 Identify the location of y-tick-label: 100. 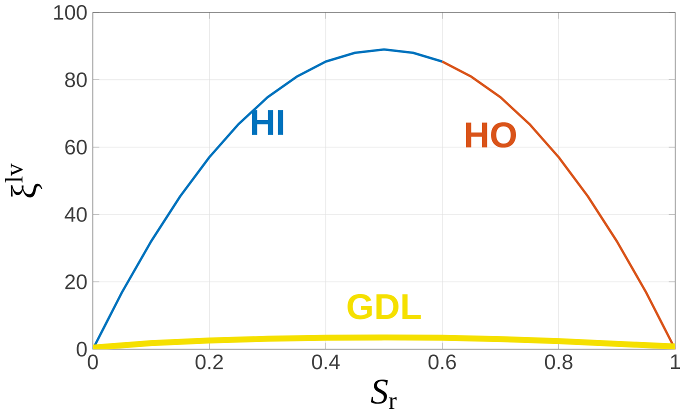
(70, 12).